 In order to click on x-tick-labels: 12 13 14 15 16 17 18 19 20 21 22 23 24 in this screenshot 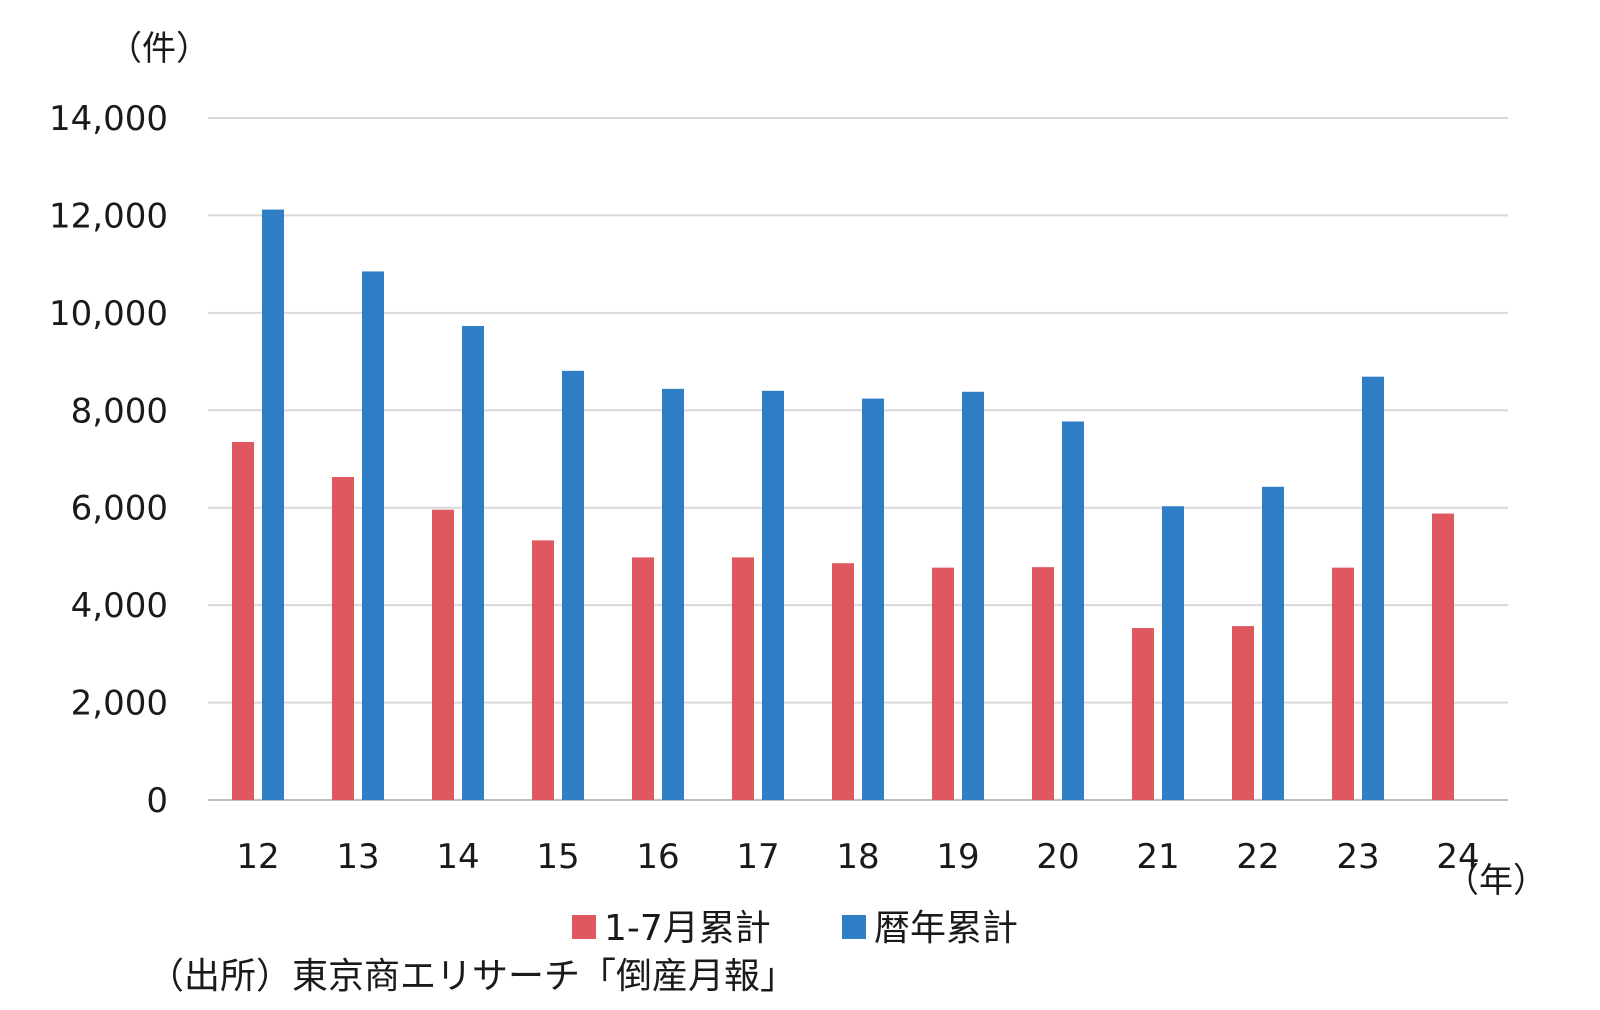, I will do `click(857, 857)`.